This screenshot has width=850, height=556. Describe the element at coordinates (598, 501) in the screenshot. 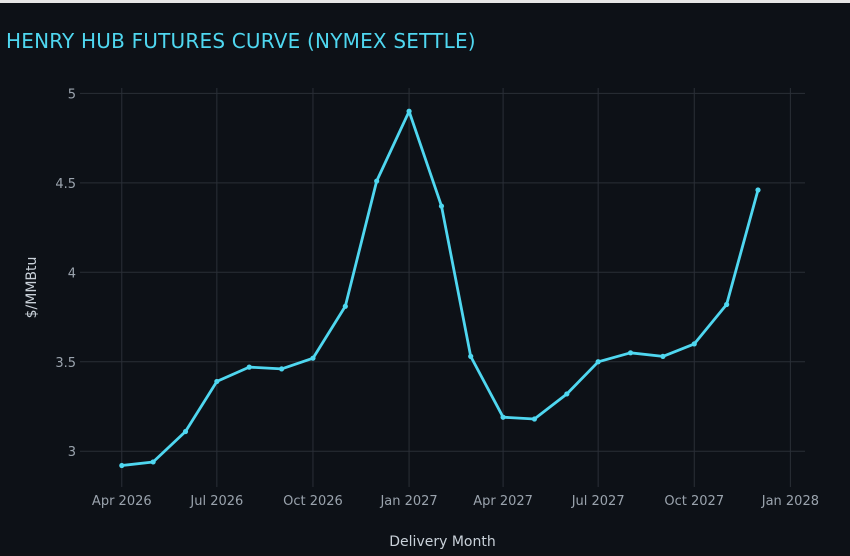

I see `x-tick-label: Jul 2027` at that location.